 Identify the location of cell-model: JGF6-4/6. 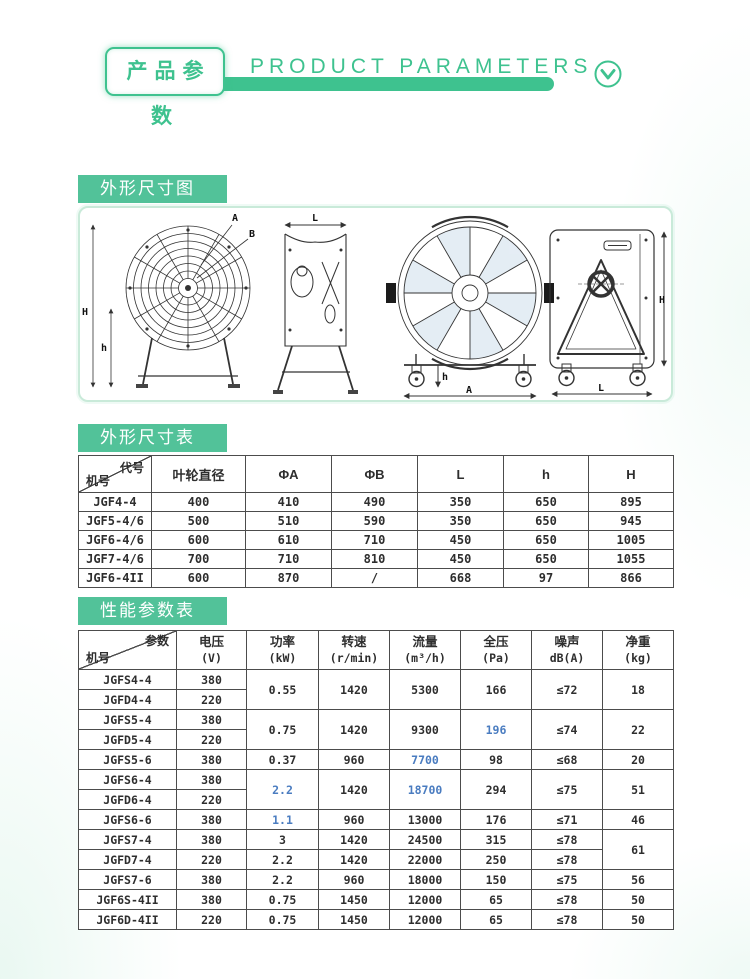
(115, 540).